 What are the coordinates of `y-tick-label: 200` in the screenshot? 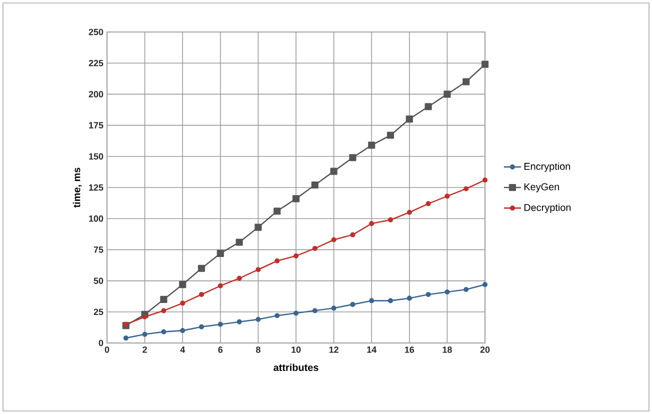 It's located at (96, 94).